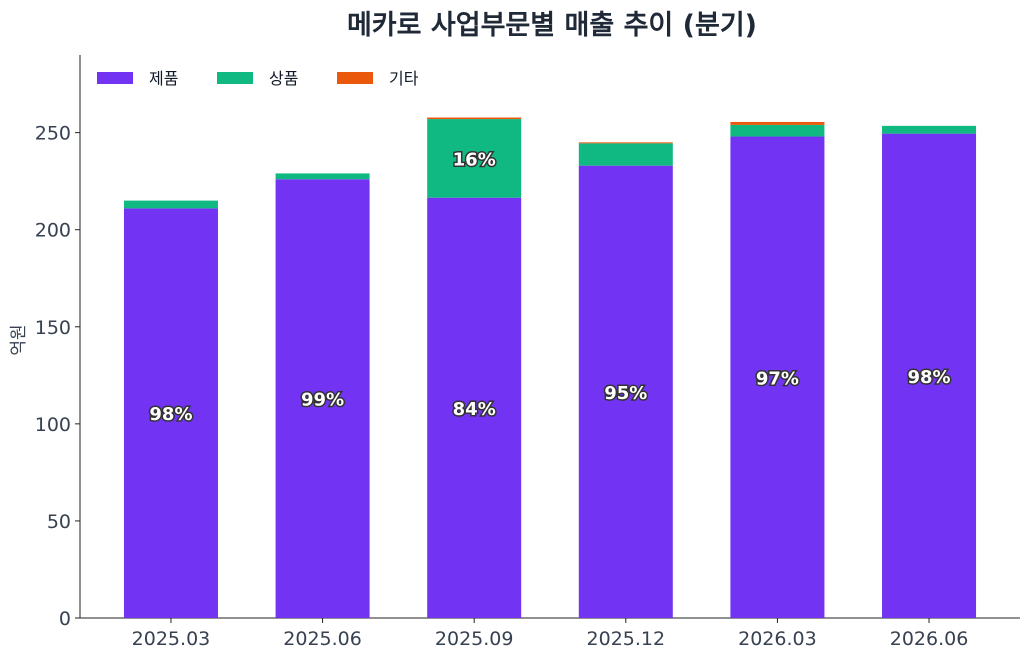  Describe the element at coordinates (283, 78) in the screenshot. I see `legend-label-상품: 상품` at that location.